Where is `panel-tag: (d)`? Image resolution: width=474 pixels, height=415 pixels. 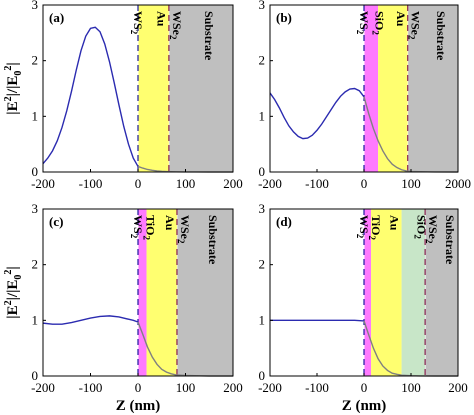 panel-tag: (d) is located at coordinates (284, 221).